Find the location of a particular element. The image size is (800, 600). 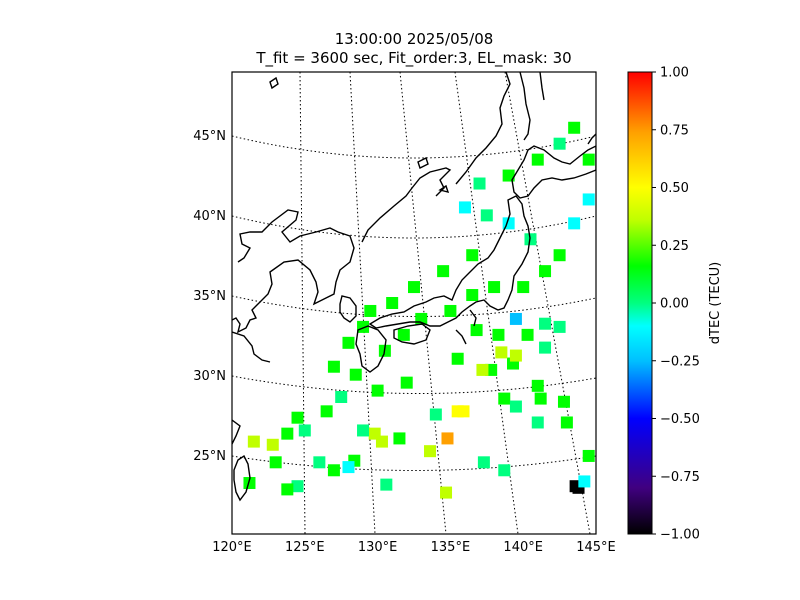

colorbar-label: dTEC (TECU) is located at coordinates (715, 303).